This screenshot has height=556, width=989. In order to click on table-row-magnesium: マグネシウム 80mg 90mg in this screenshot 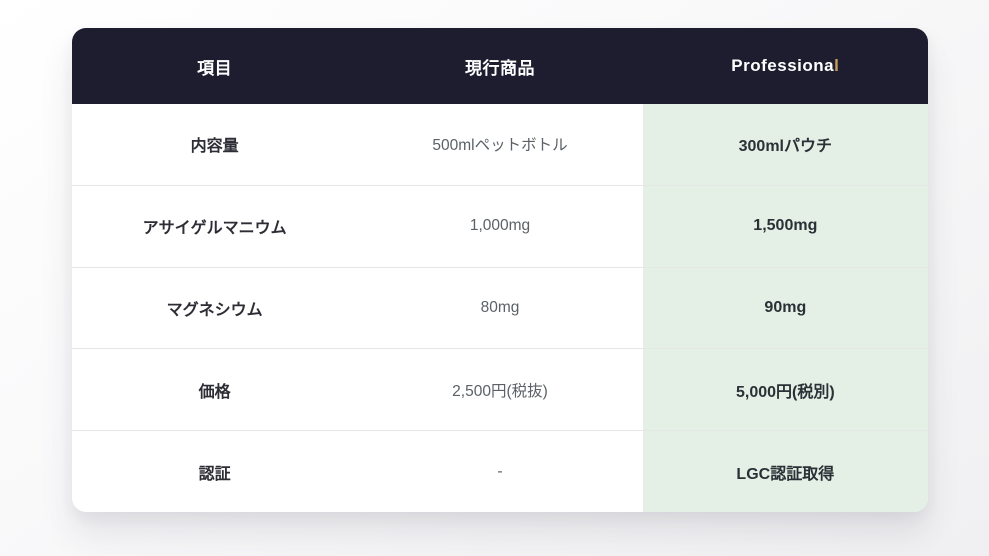, I will do `click(500, 307)`.